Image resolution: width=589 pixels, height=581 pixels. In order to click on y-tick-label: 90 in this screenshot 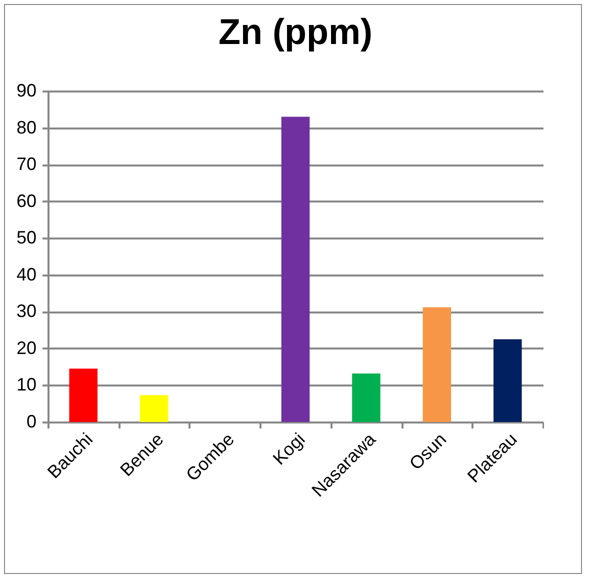, I will do `click(26, 90)`.